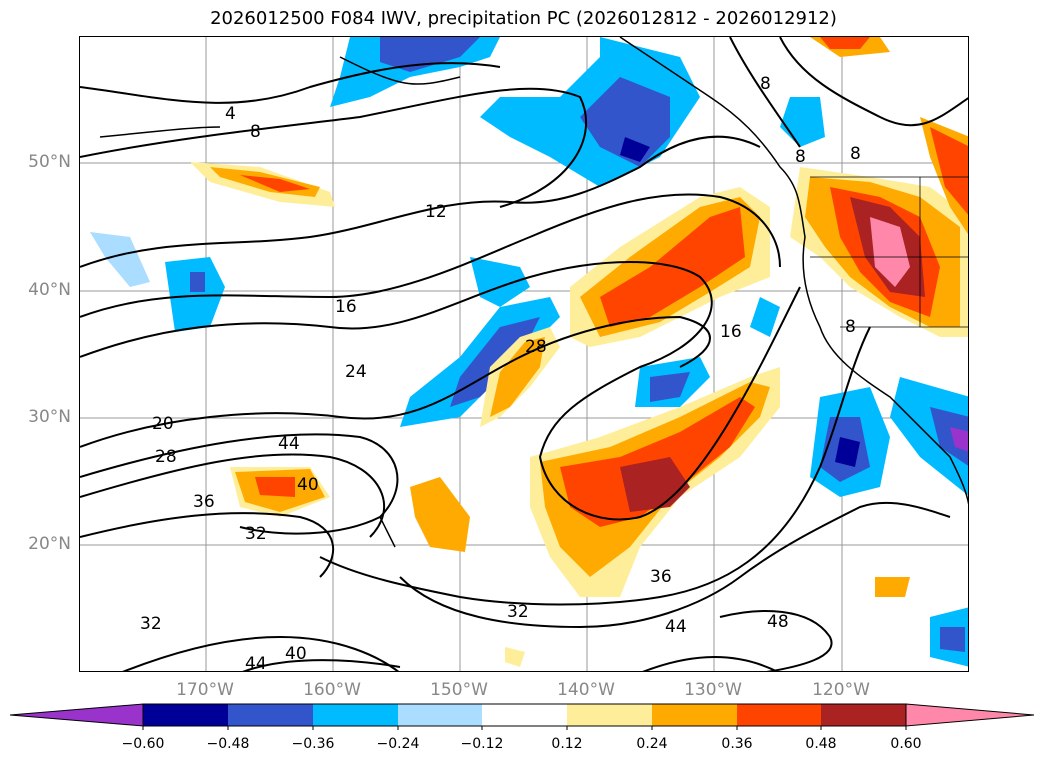 The height and width of the screenshot is (765, 1047). What do you see at coordinates (49, 162) in the screenshot?
I see `lat-label-50n: 50°N` at bounding box center [49, 162].